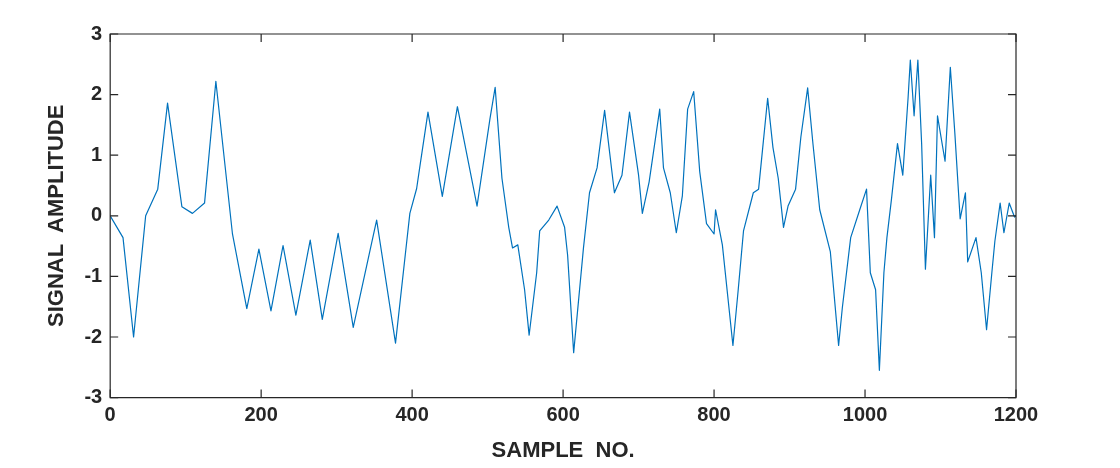 This screenshot has height=468, width=1120. What do you see at coordinates (261, 414) in the screenshot?
I see `x-tick-label: 200` at bounding box center [261, 414].